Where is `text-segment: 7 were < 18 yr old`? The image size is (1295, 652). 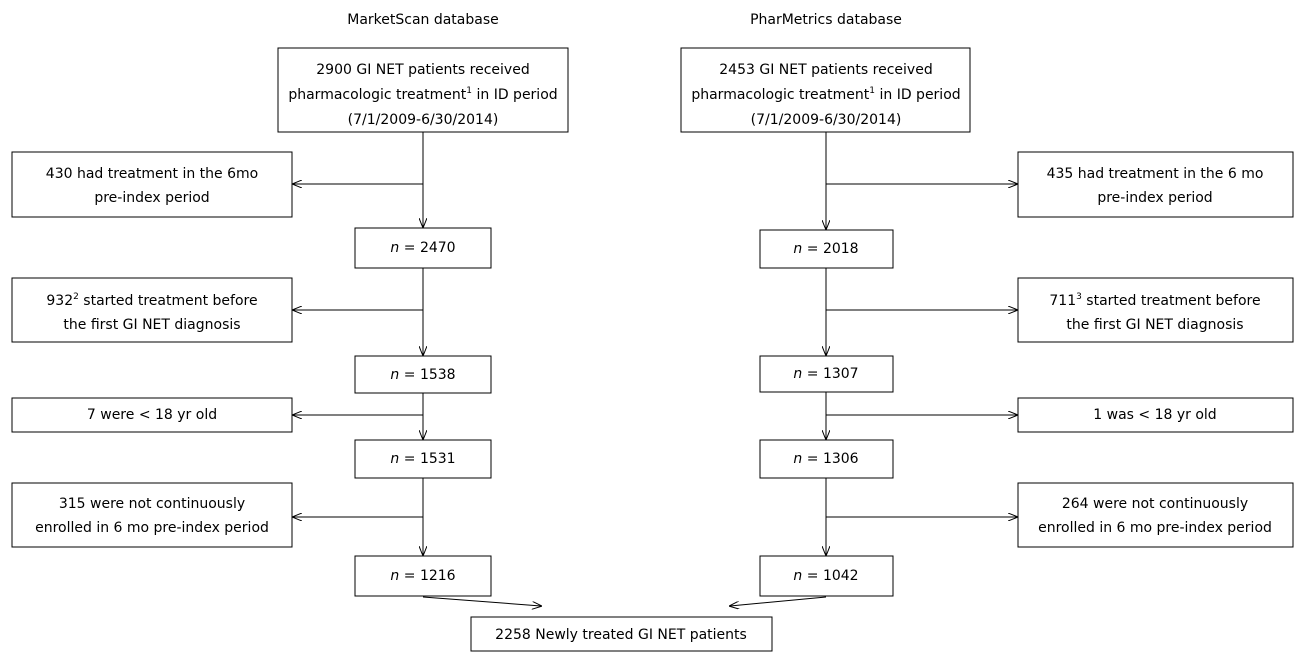 text-segment: 7 were < 18 yr old is located at coordinates (152, 415).